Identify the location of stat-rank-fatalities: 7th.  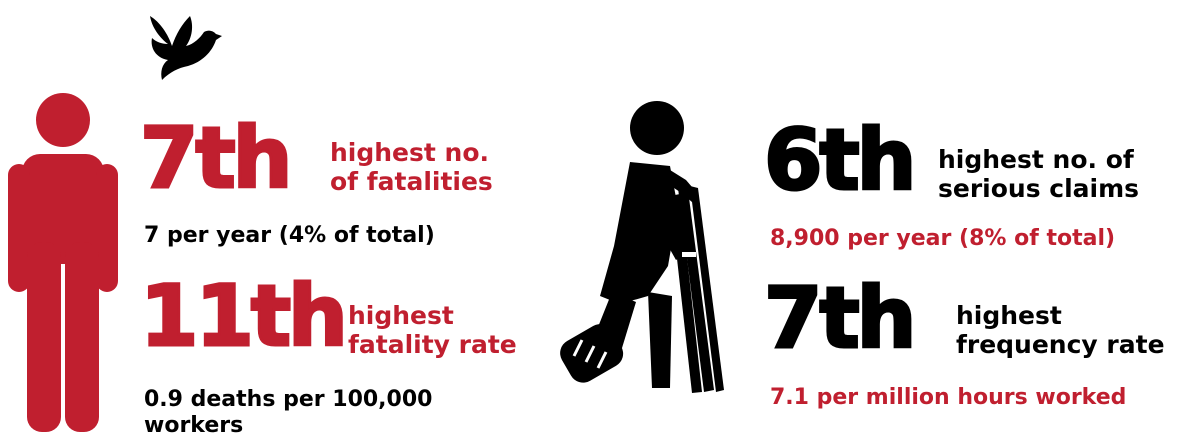
(215, 158).